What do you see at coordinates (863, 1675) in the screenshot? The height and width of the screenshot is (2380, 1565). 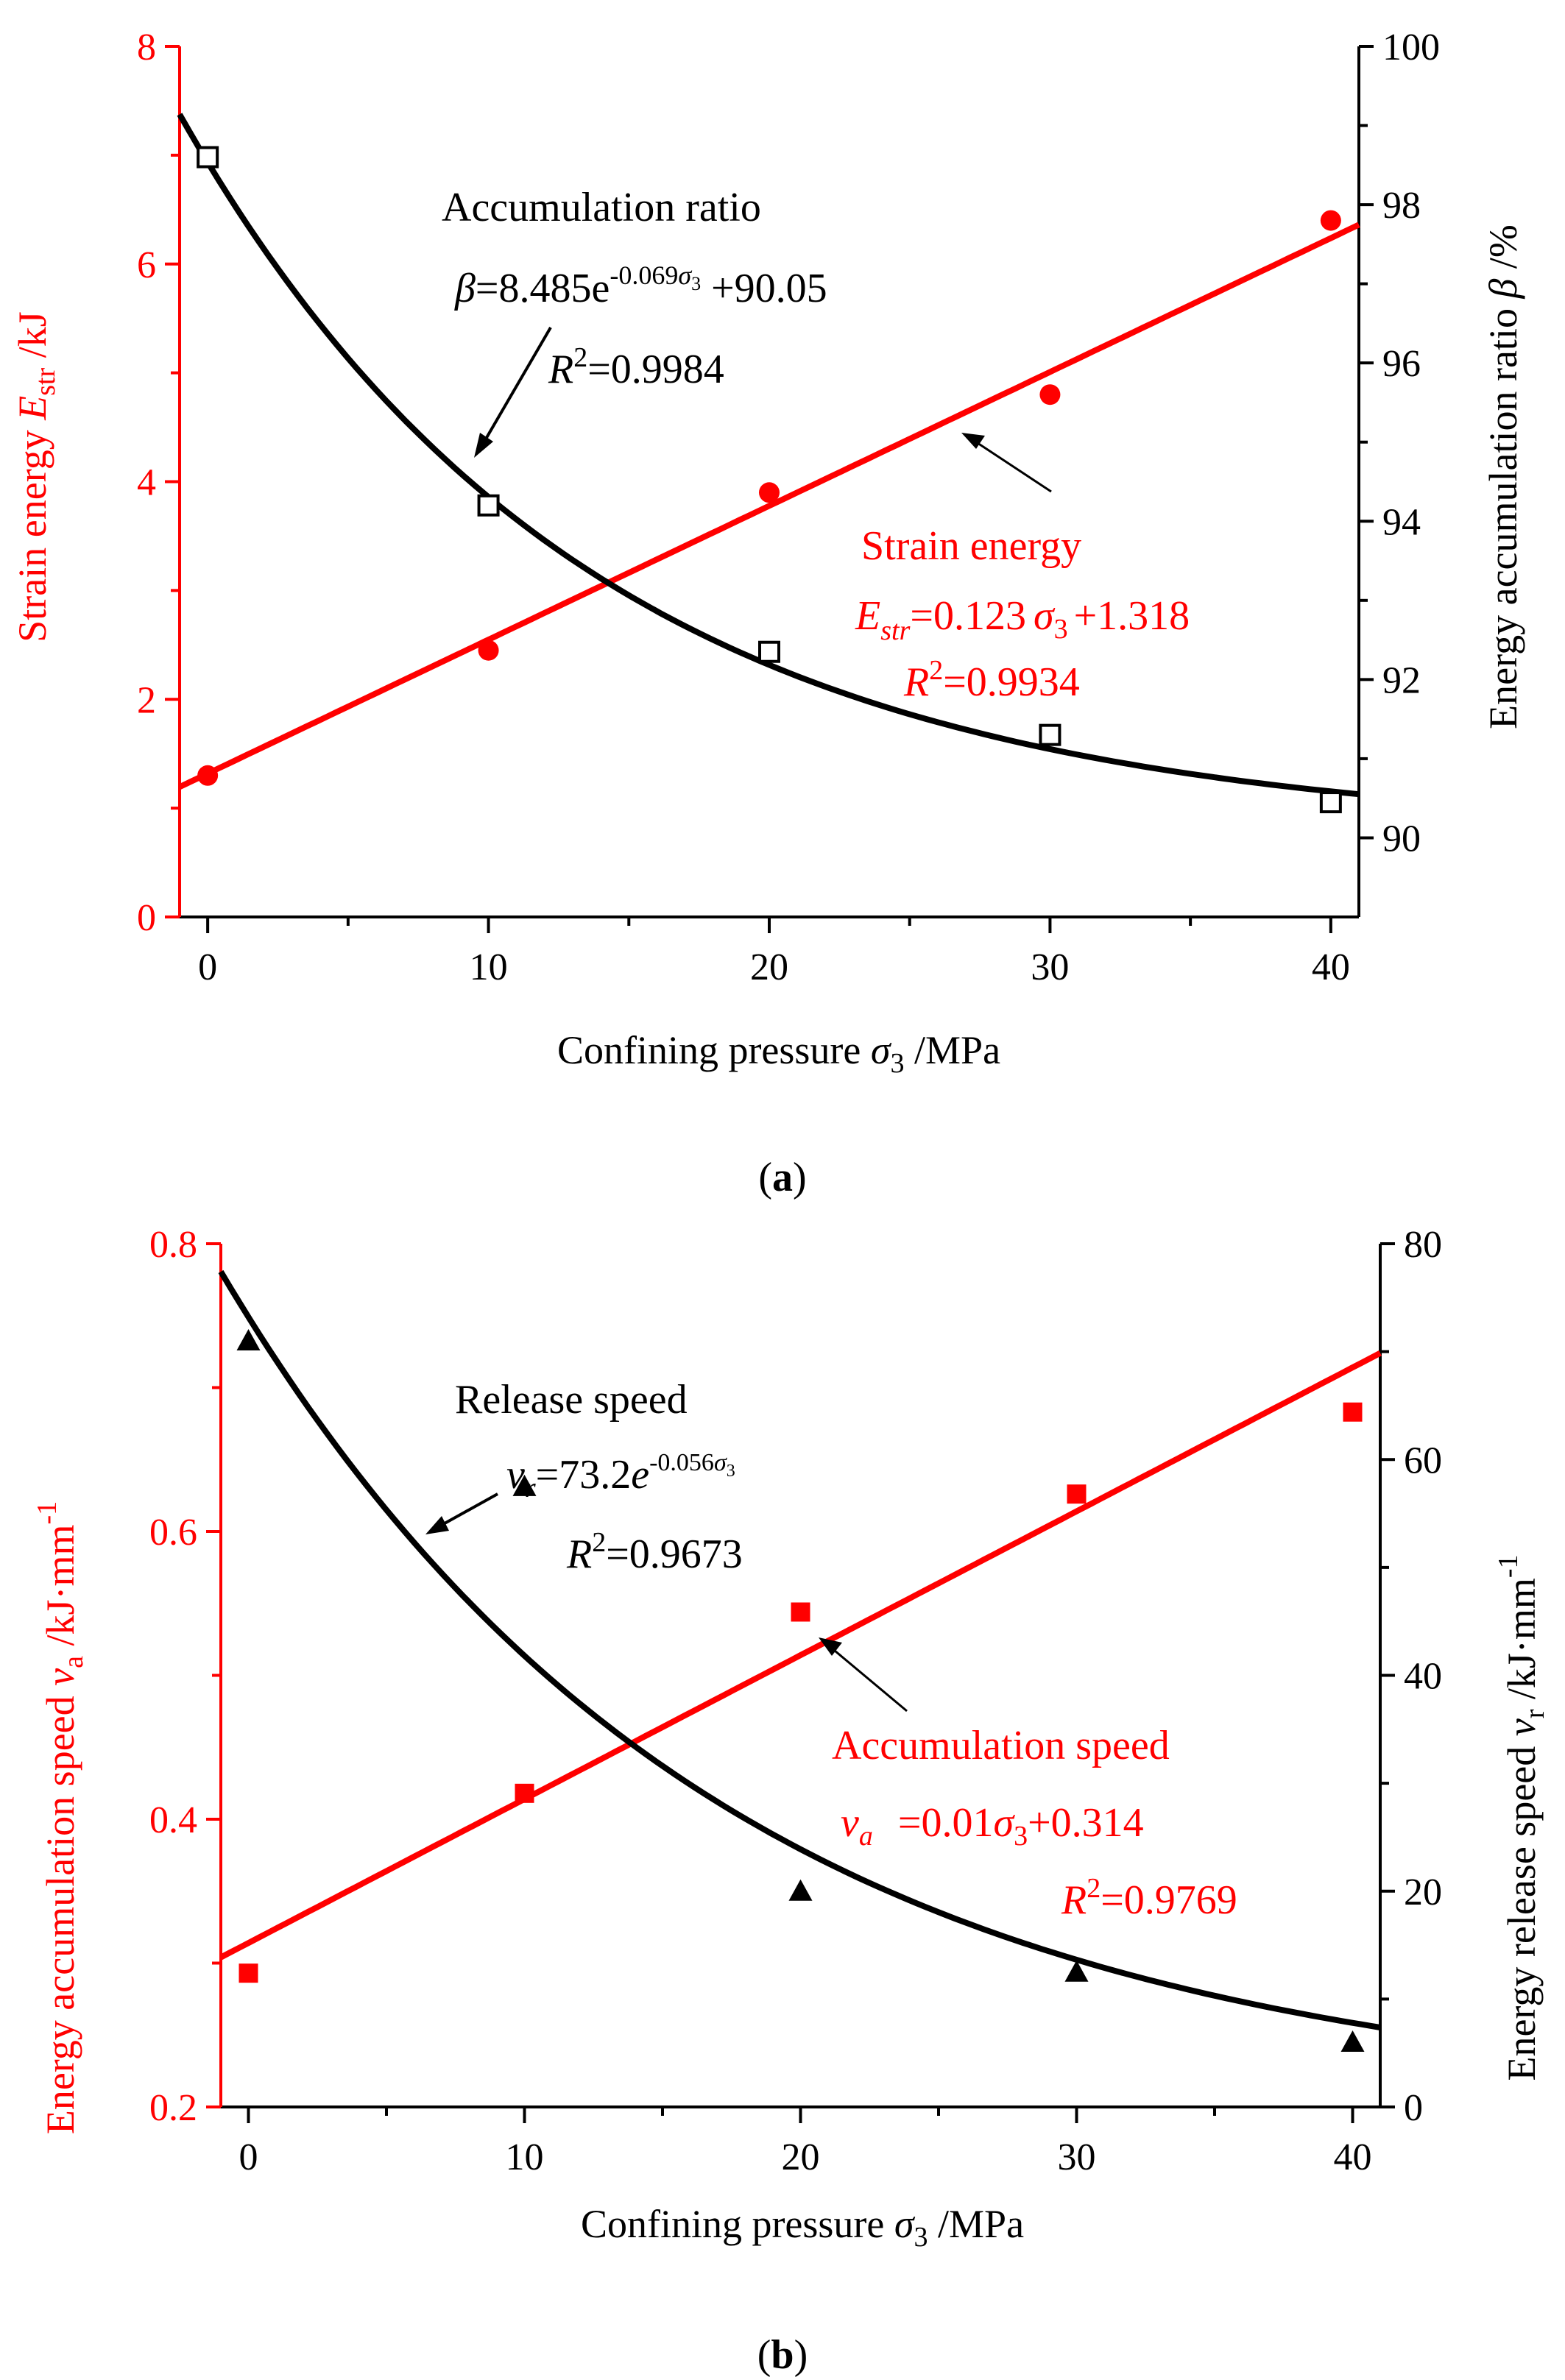 I see `arrow-accumulation-speed` at bounding box center [863, 1675].